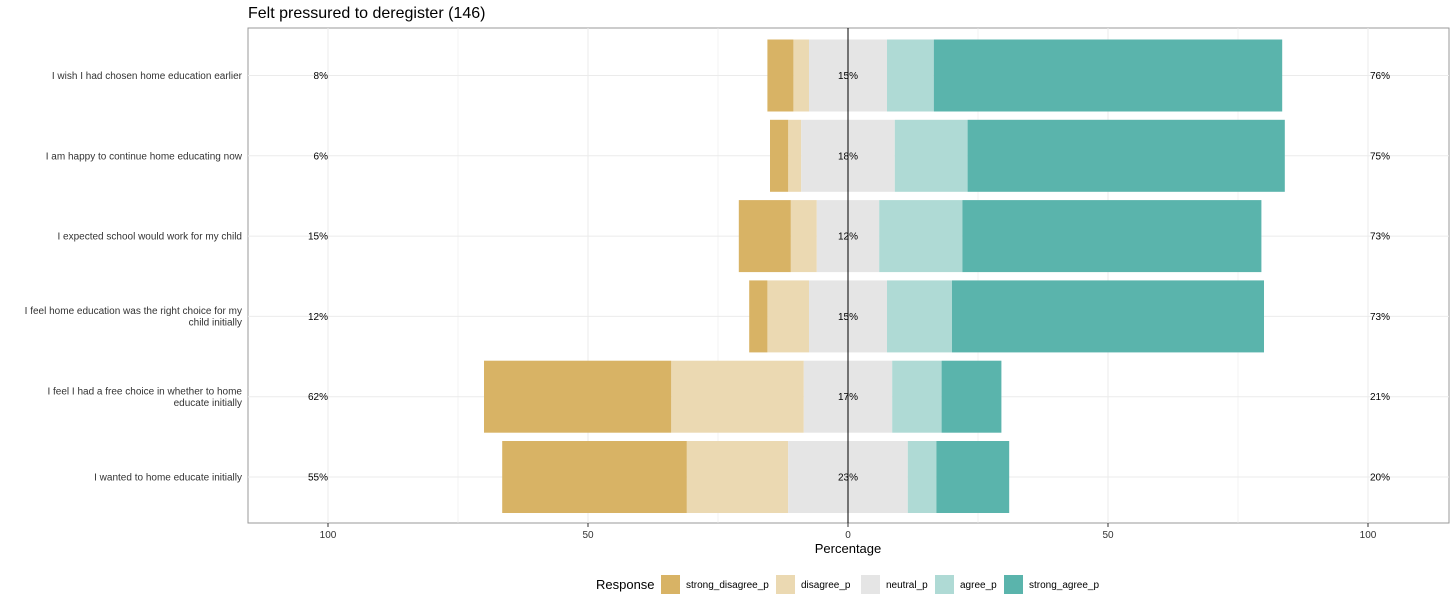 Image resolution: width=1456 pixels, height=607 pixels. I want to click on label-right-percent: 21%, so click(1380, 397).